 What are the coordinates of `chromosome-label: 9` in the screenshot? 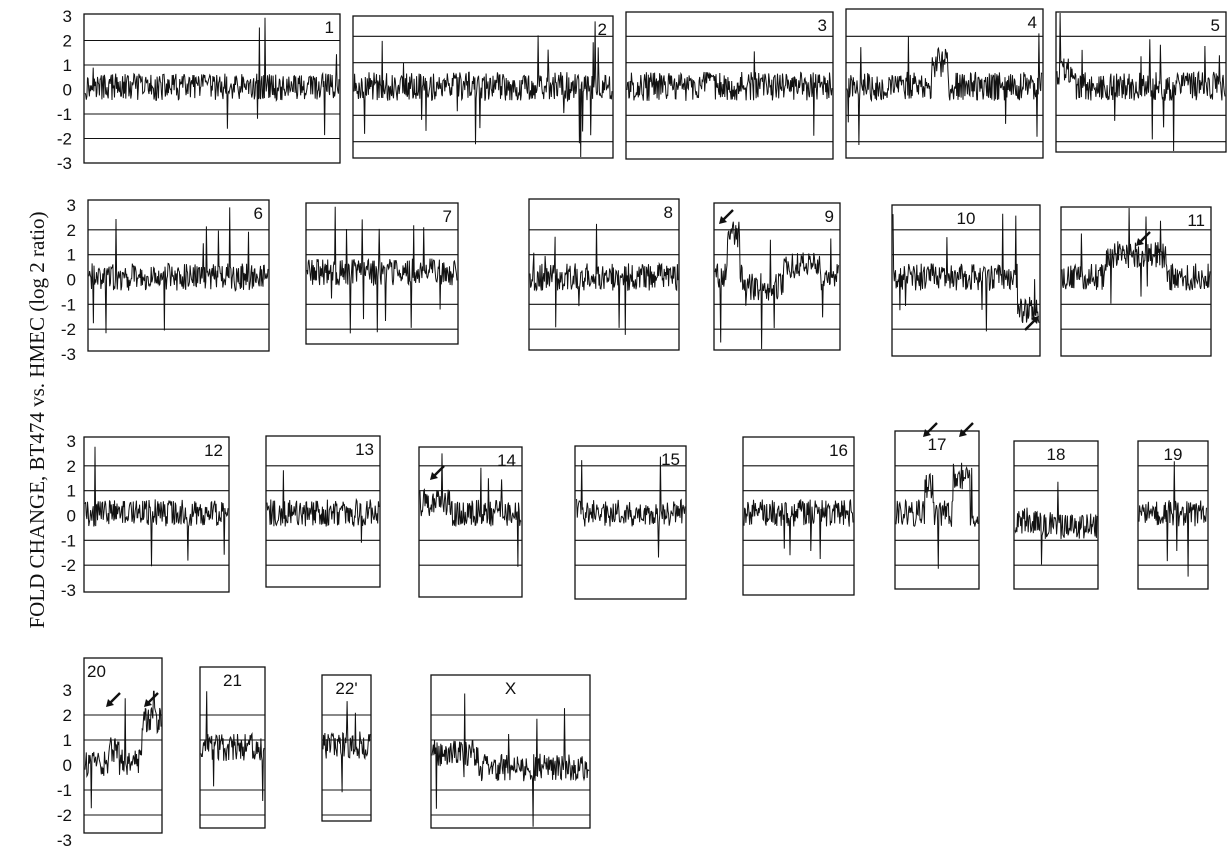 It's located at (829, 216).